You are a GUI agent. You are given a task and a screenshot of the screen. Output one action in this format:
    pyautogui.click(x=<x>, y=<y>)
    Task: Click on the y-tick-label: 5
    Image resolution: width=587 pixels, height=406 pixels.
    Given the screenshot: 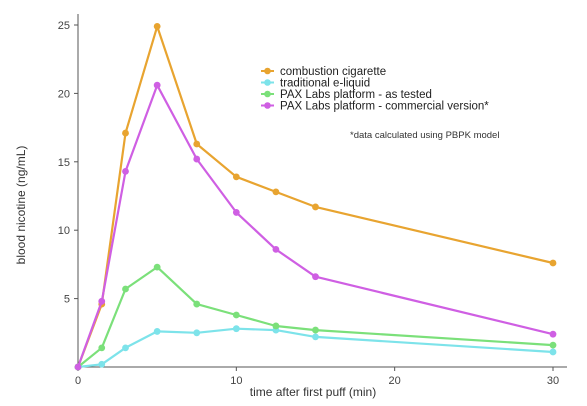 What is the action you would take?
    pyautogui.click(x=67, y=300)
    